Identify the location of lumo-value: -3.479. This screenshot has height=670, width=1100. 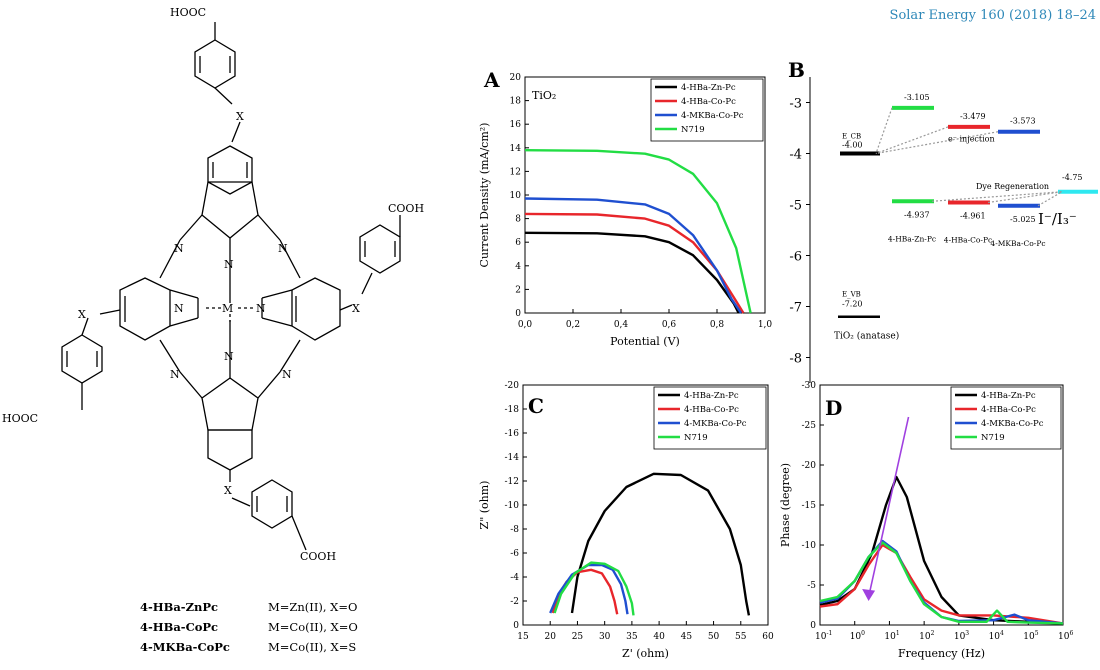
(973, 116).